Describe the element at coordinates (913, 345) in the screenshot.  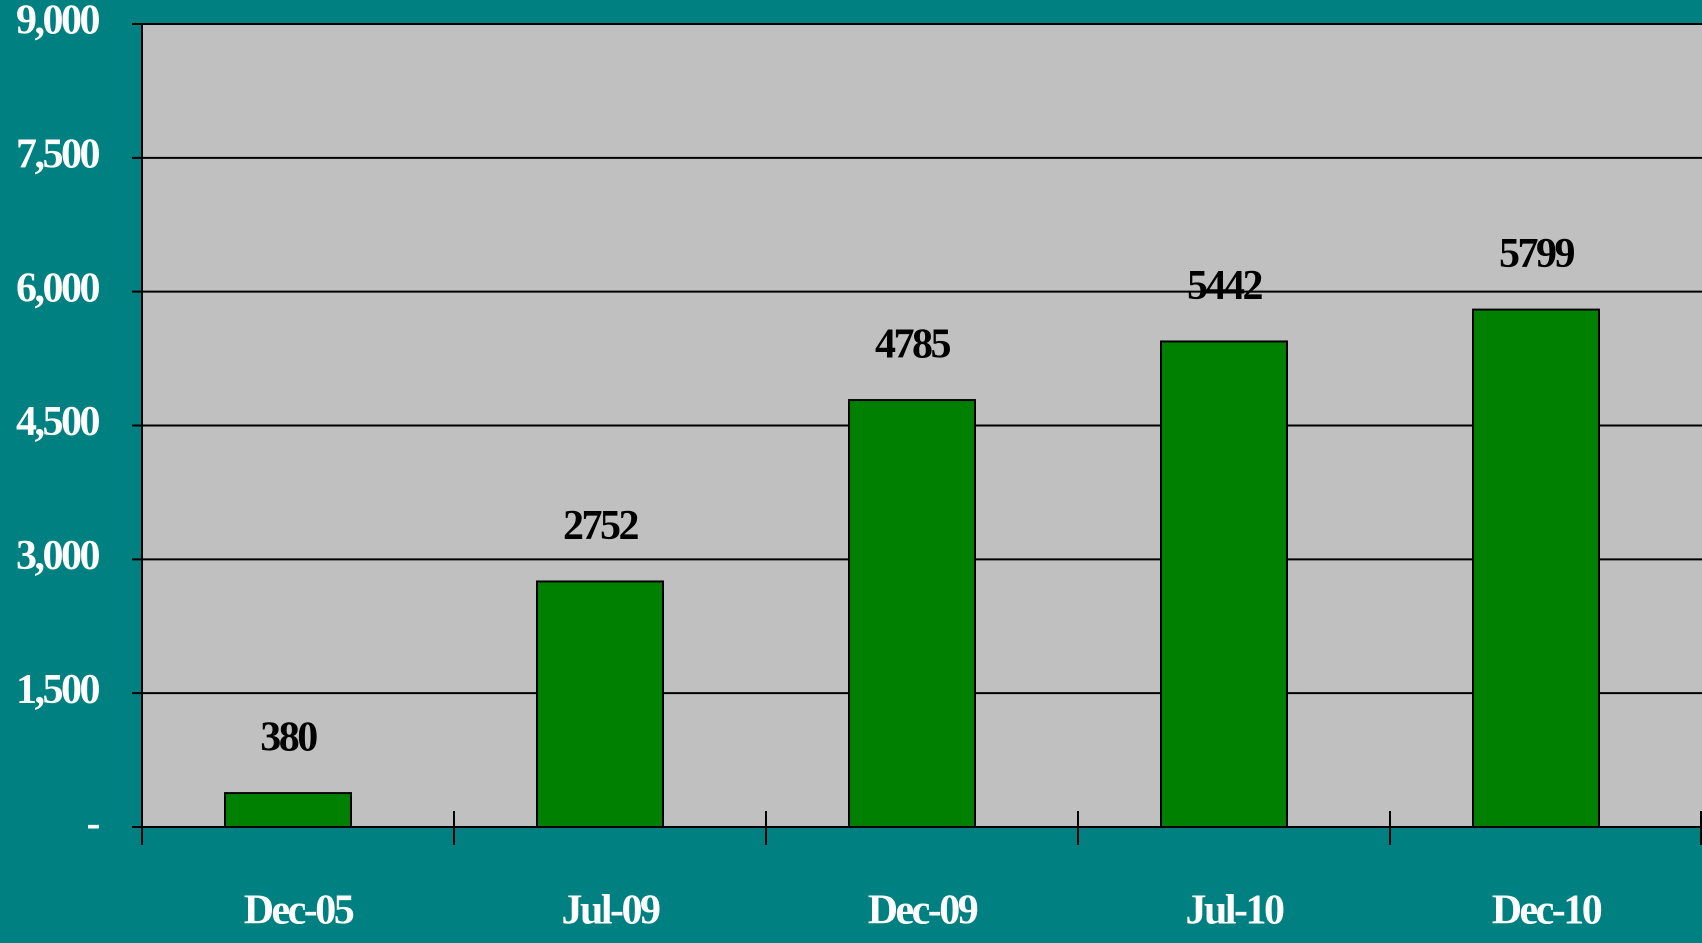
I see `data-label: 4785` at that location.